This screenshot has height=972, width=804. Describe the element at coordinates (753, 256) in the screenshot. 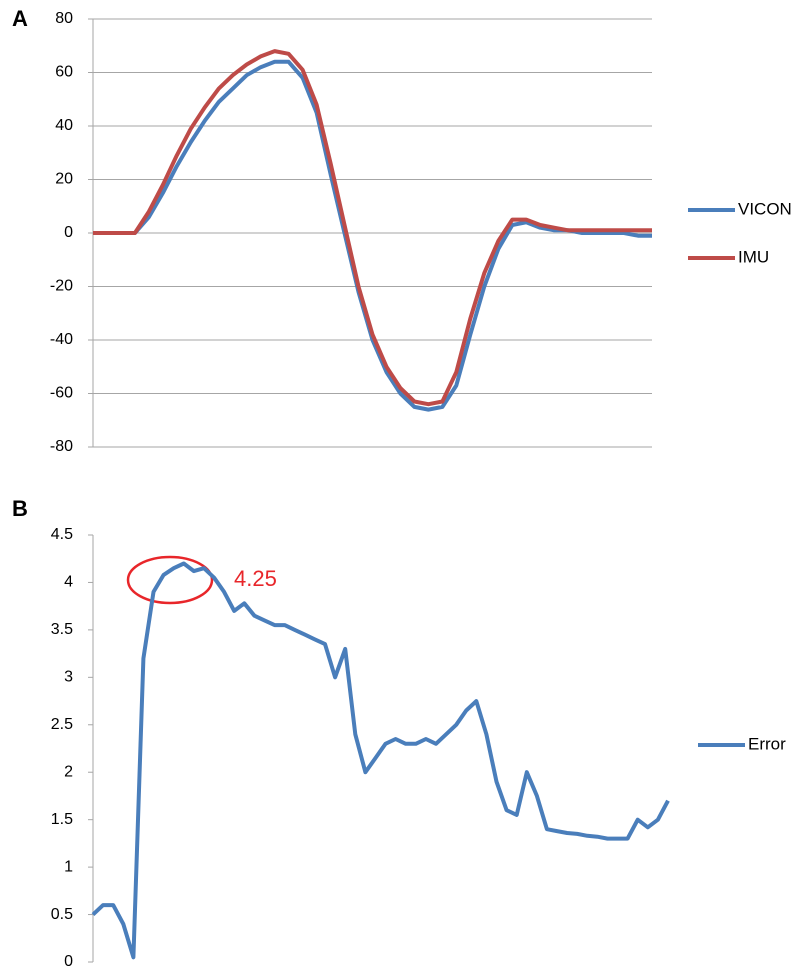

I see `legend-label: IMU` at that location.